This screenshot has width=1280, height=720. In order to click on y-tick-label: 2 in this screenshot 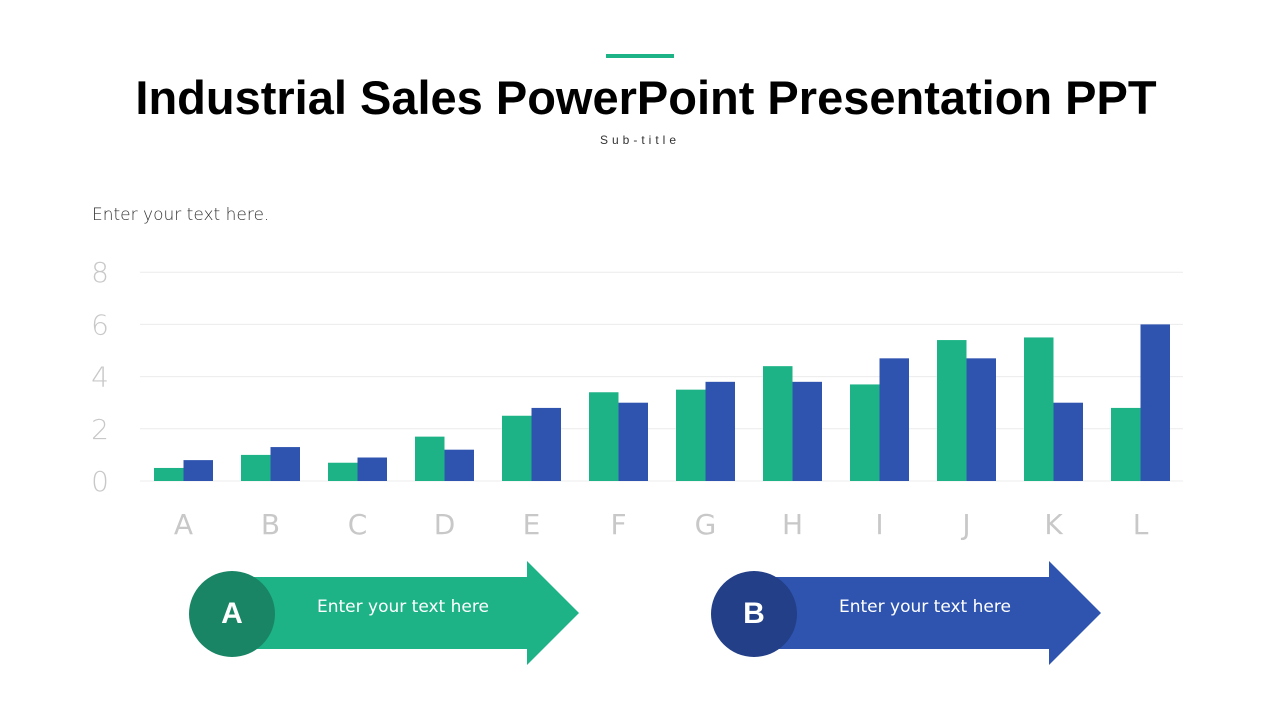, I will do `click(100, 429)`.